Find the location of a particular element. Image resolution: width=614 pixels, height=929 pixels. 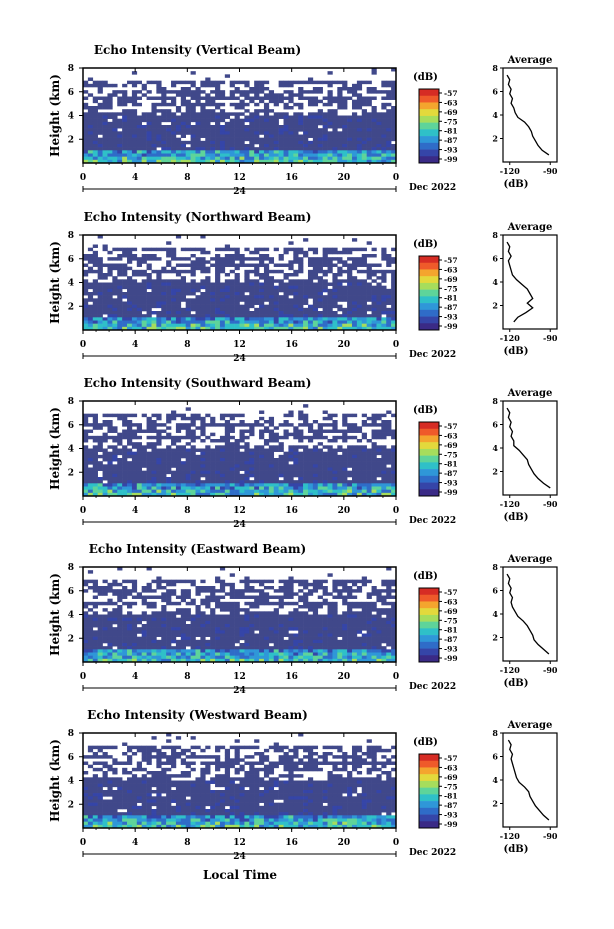

y-axis-label: Height (km) is located at coordinates (55, 115).